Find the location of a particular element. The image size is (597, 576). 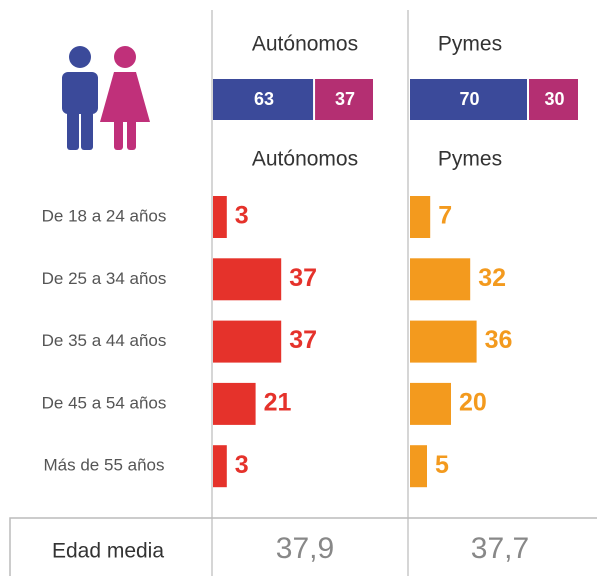

age-value: 32 is located at coordinates (492, 278).